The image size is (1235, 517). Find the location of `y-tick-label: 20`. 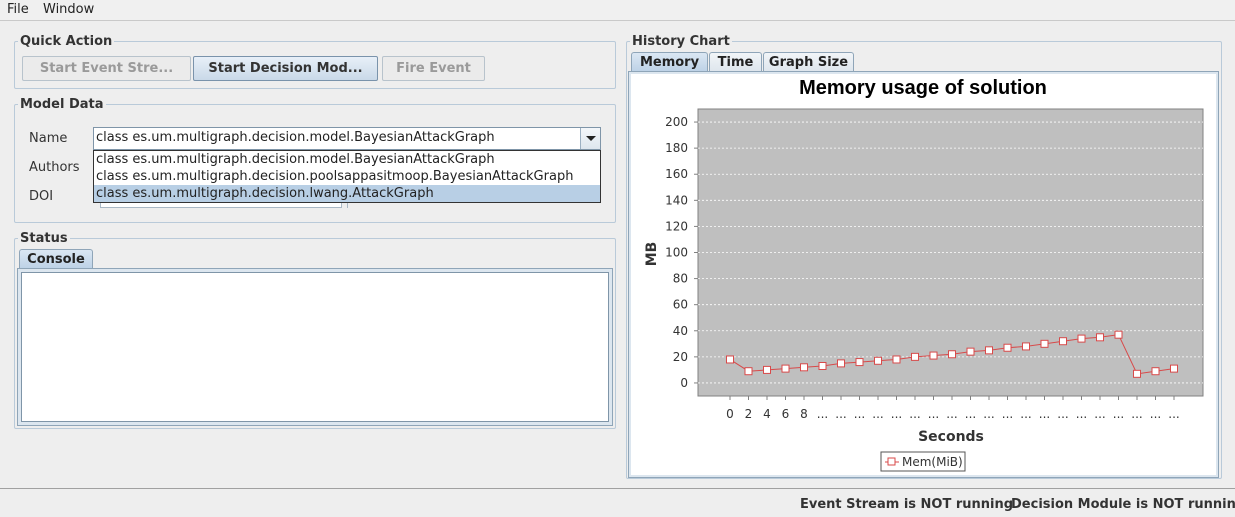

y-tick-label: 20 is located at coordinates (680, 357).